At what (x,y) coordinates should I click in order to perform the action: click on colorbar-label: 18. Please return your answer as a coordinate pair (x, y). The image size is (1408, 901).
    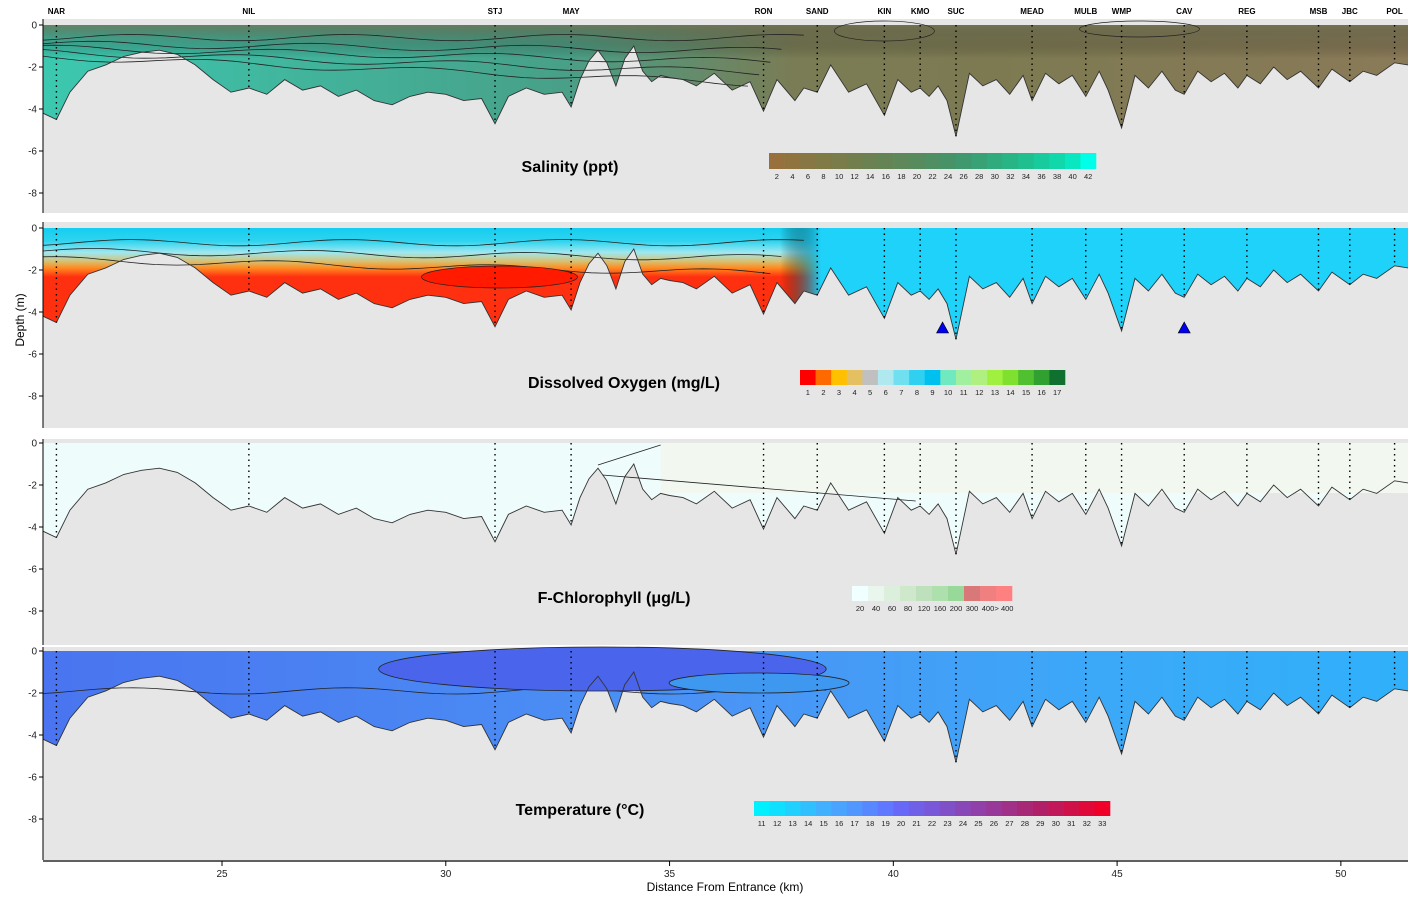
    Looking at the image, I should click on (901, 176).